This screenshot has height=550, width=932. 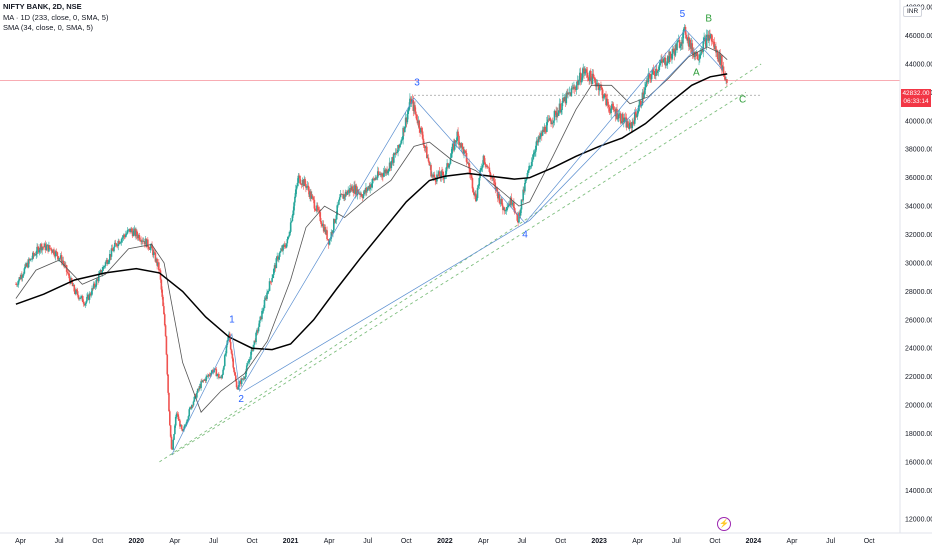 What do you see at coordinates (918, 36) in the screenshot?
I see `y-tick-label: 46000.00` at bounding box center [918, 36].